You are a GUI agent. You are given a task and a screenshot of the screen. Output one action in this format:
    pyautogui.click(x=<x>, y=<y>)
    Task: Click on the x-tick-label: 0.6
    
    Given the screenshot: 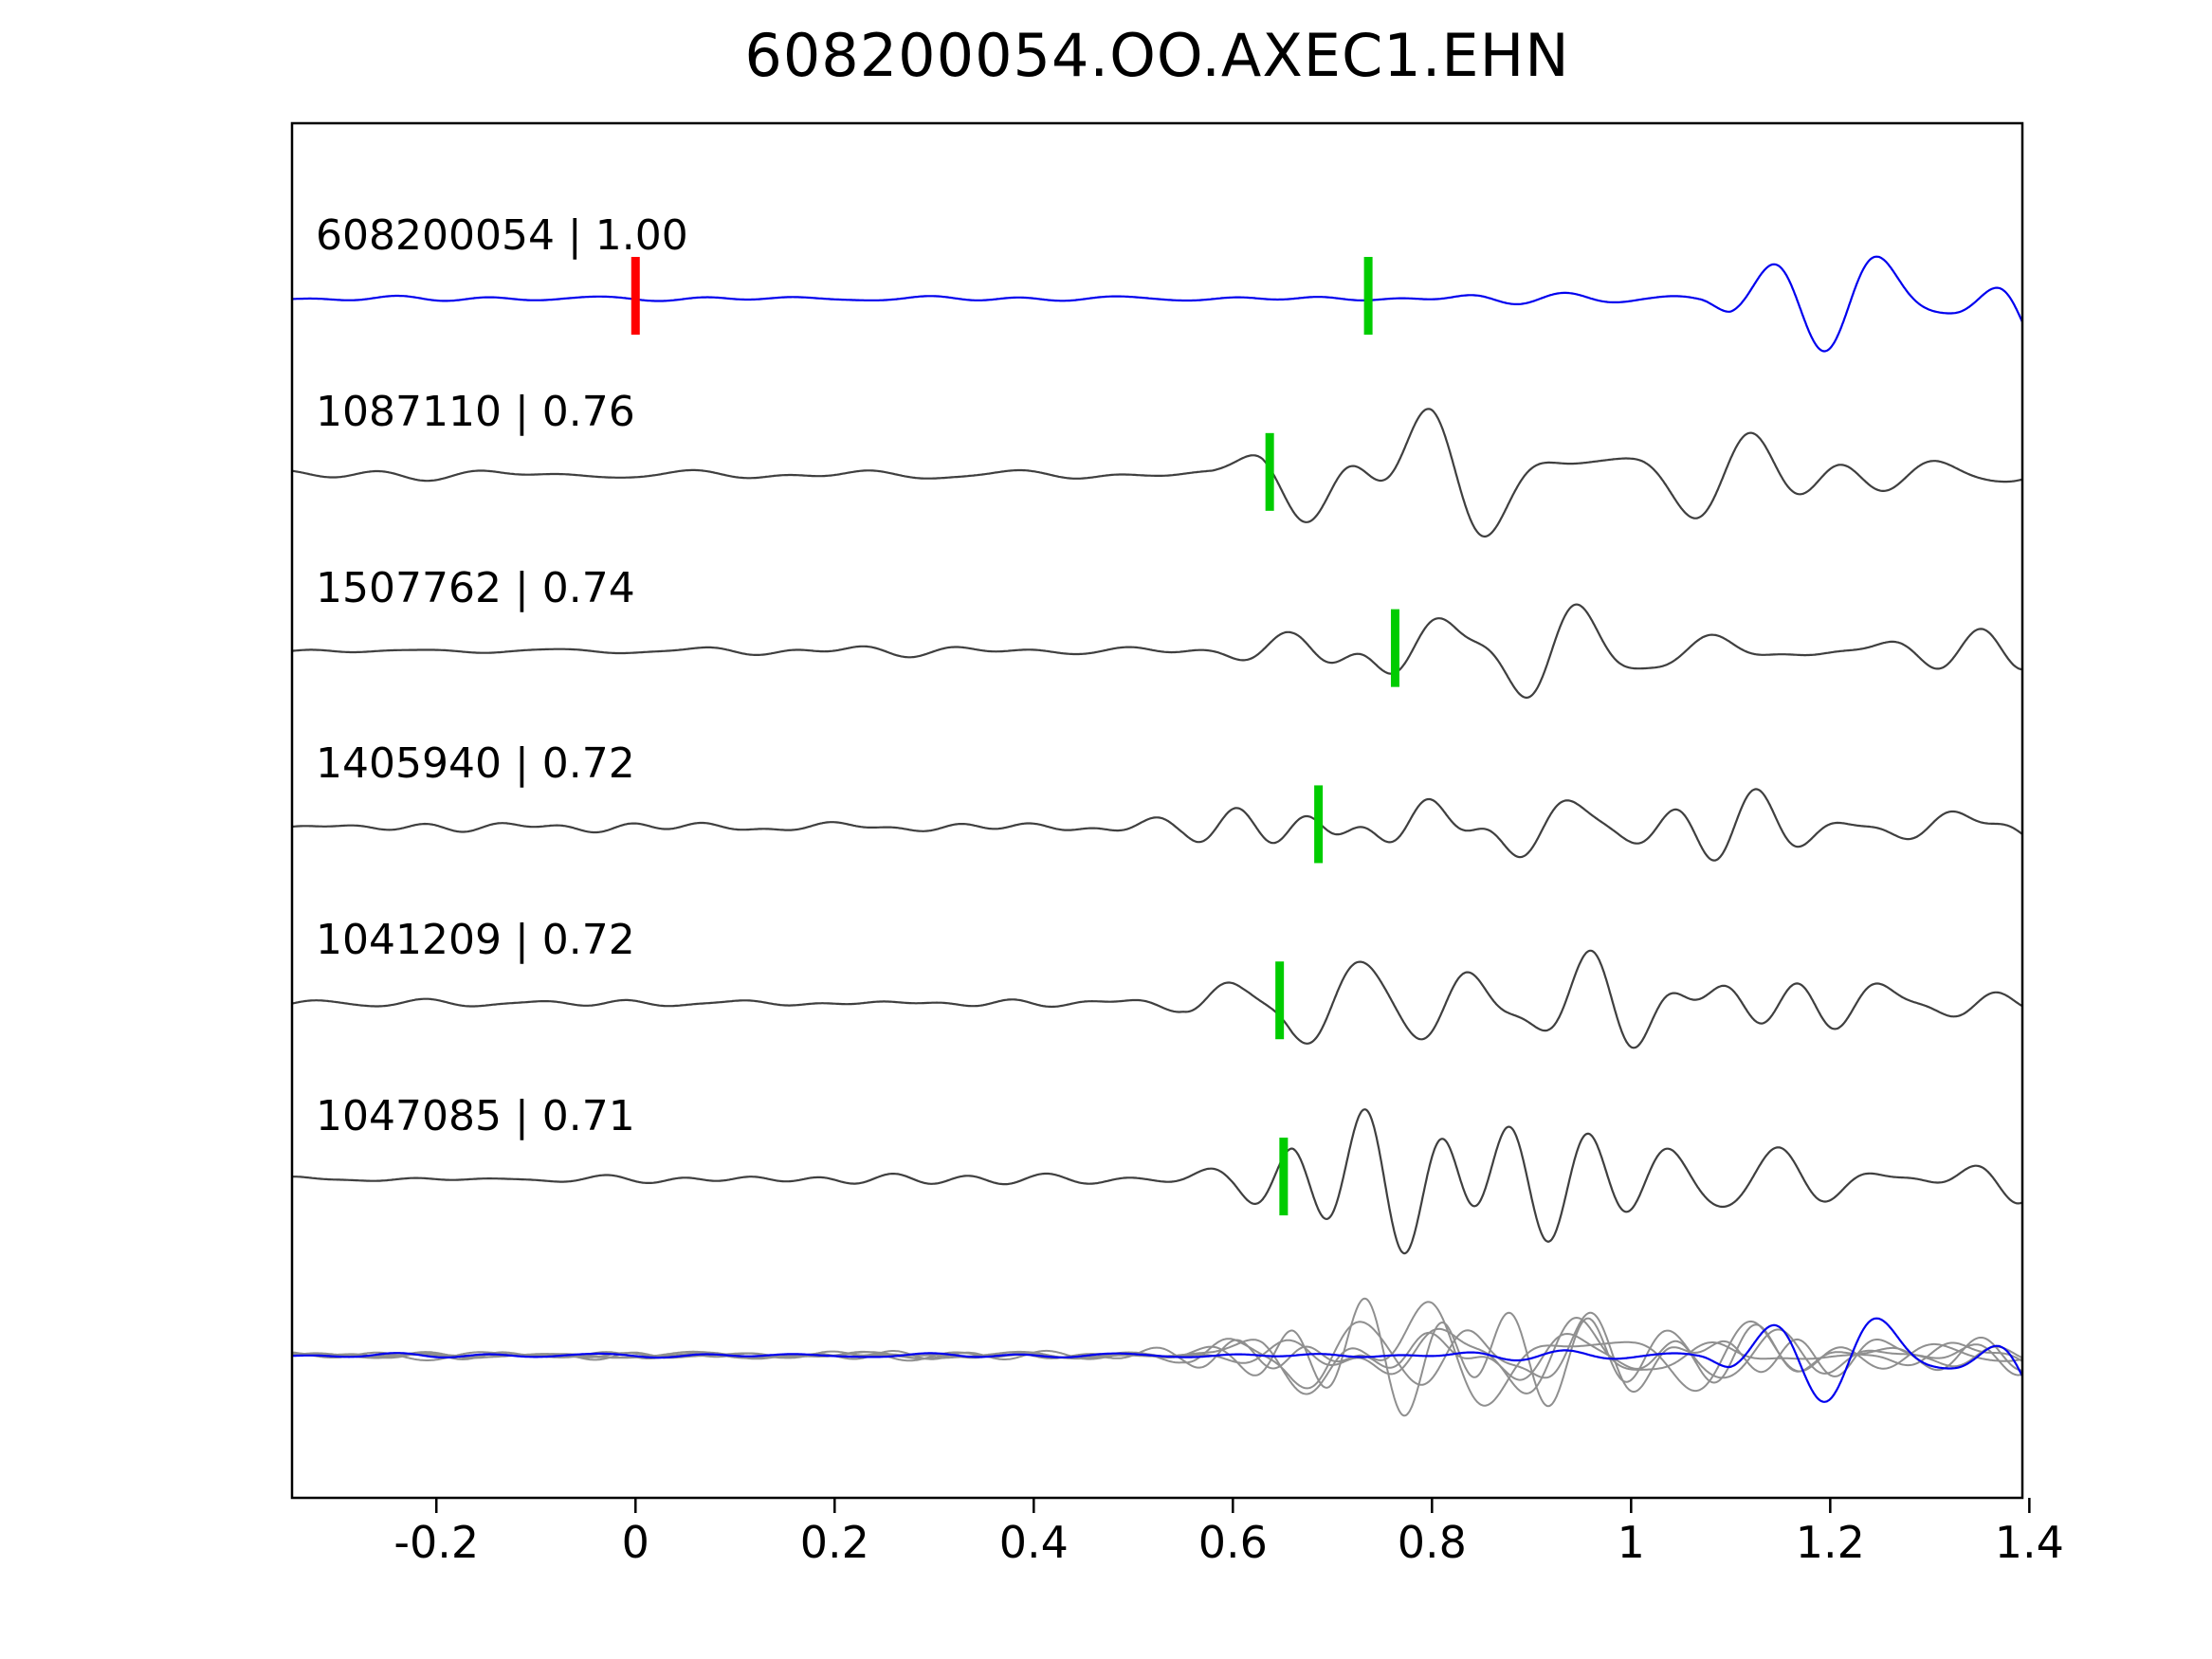 What is the action you would take?
    pyautogui.click(x=1232, y=1542)
    